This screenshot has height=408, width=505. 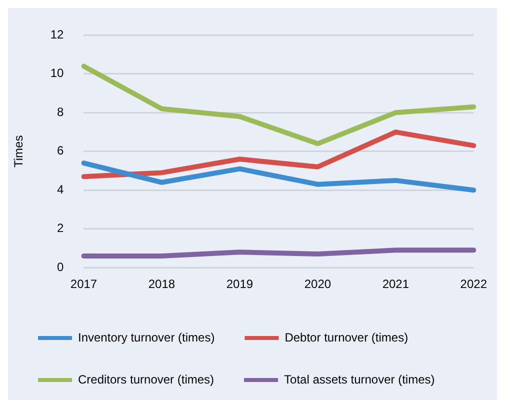 I want to click on x-tick-label: 2021, so click(x=396, y=284).